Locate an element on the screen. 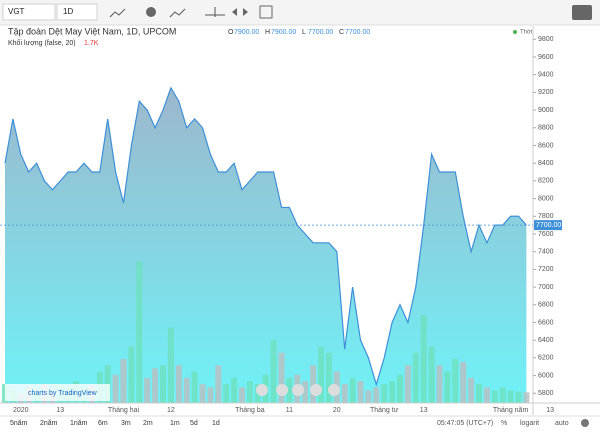 The width and height of the screenshot is (600, 440). chart-title: Tập đoàn Dệt May Việt Nam, 1D, UPCOM is located at coordinates (92, 31).